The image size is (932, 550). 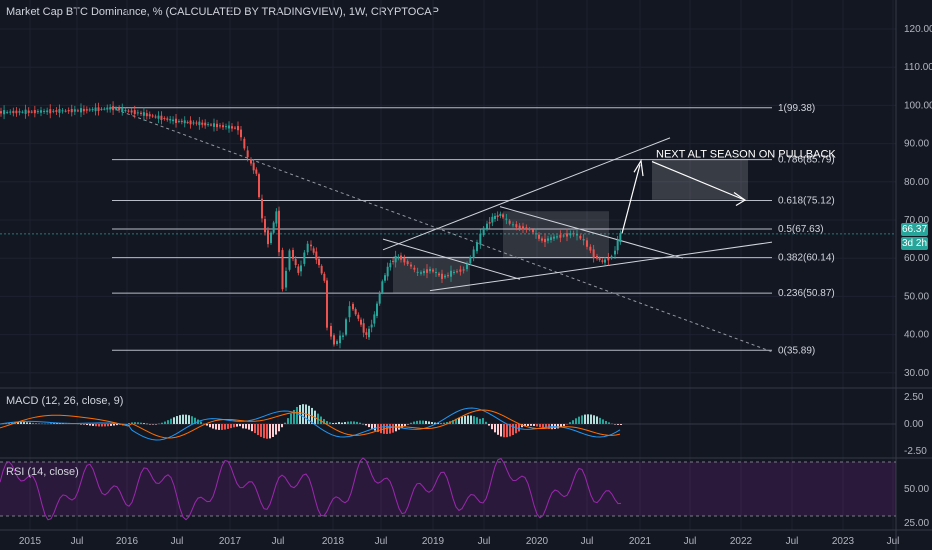 What do you see at coordinates (537, 541) in the screenshot?
I see `time-tick-label: 2020` at bounding box center [537, 541].